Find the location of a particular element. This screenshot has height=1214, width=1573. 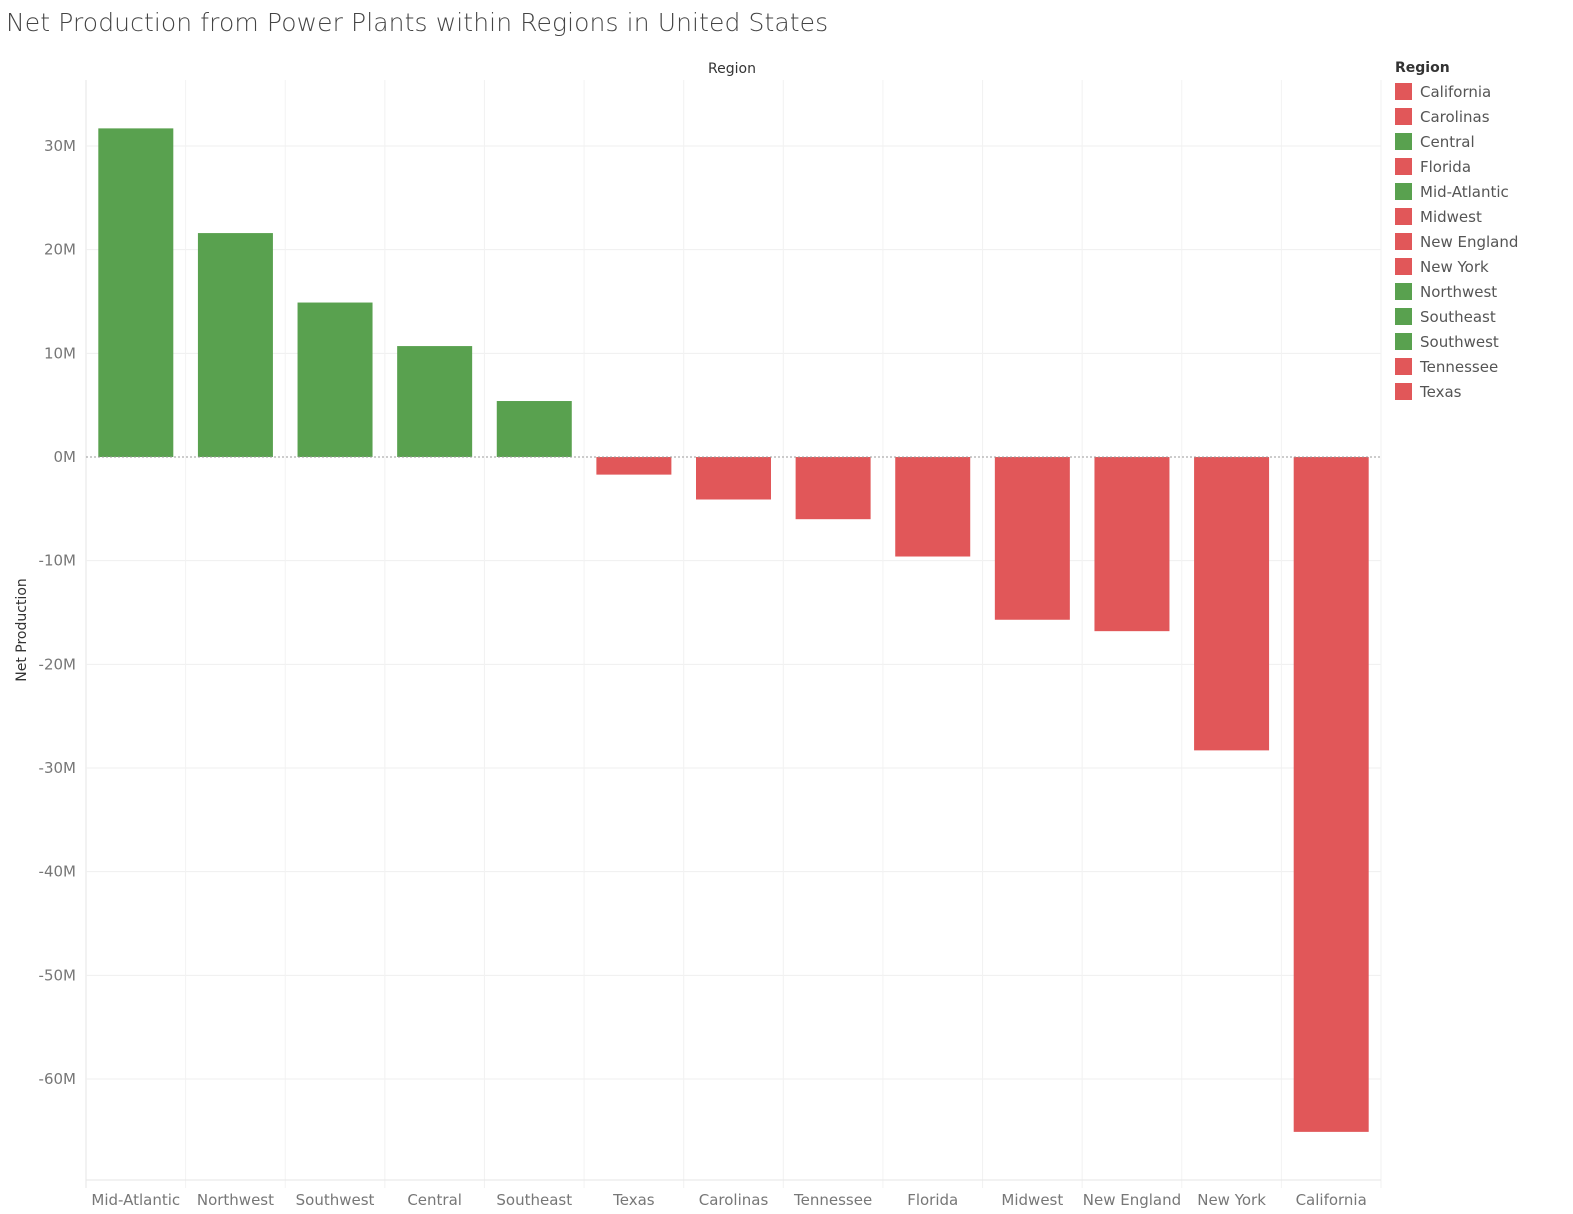

legend-label: Northwest is located at coordinates (1459, 291).